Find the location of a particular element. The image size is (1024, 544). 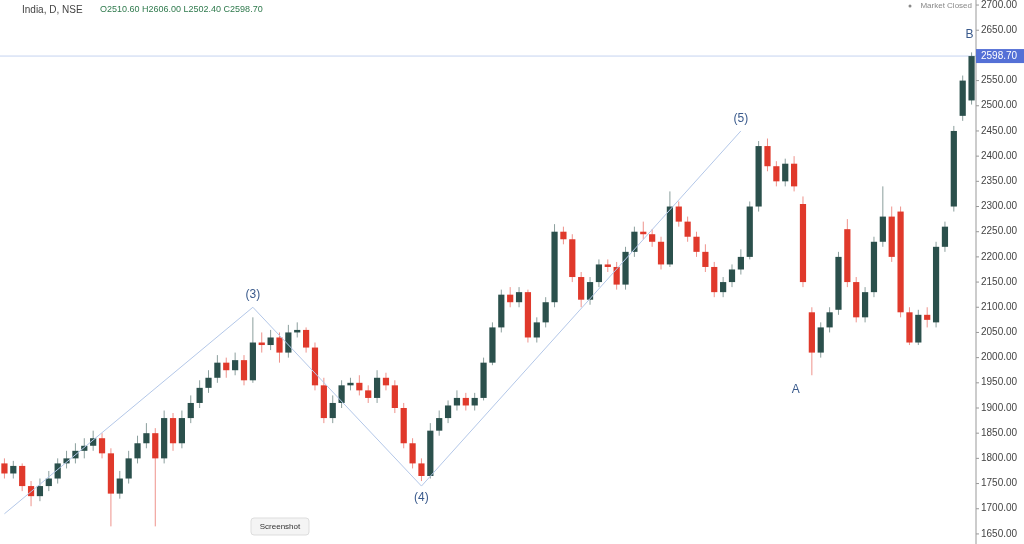

y-tick-label: 1900.00 is located at coordinates (999, 407).